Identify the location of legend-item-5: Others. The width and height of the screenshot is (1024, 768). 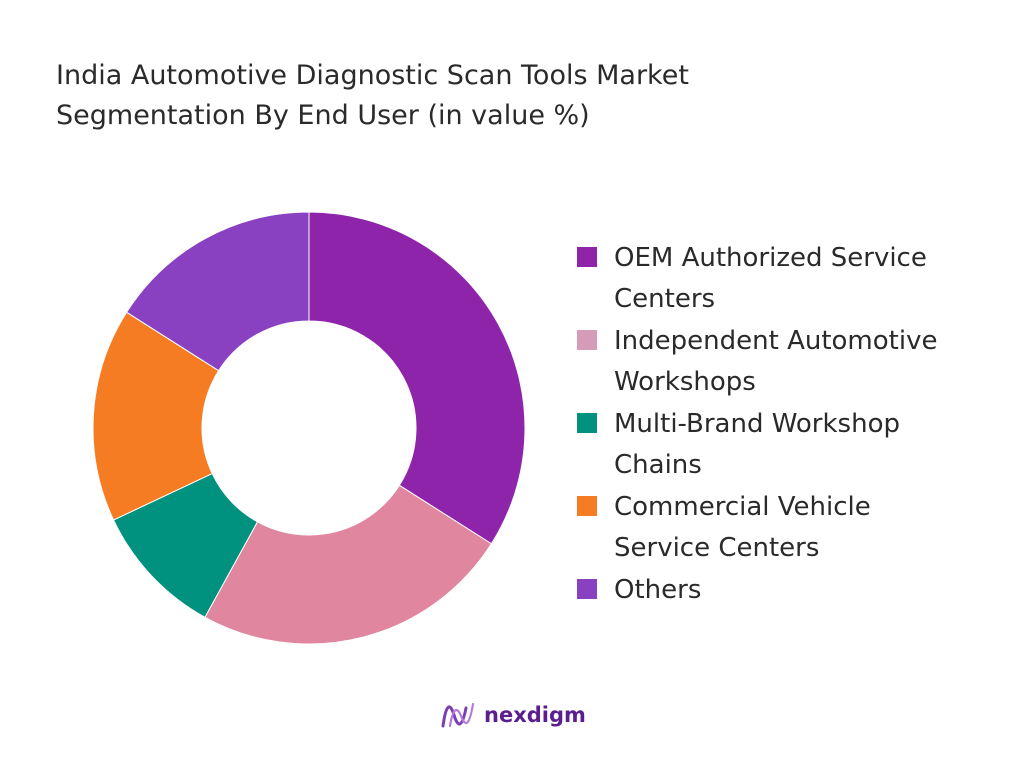
(797, 590).